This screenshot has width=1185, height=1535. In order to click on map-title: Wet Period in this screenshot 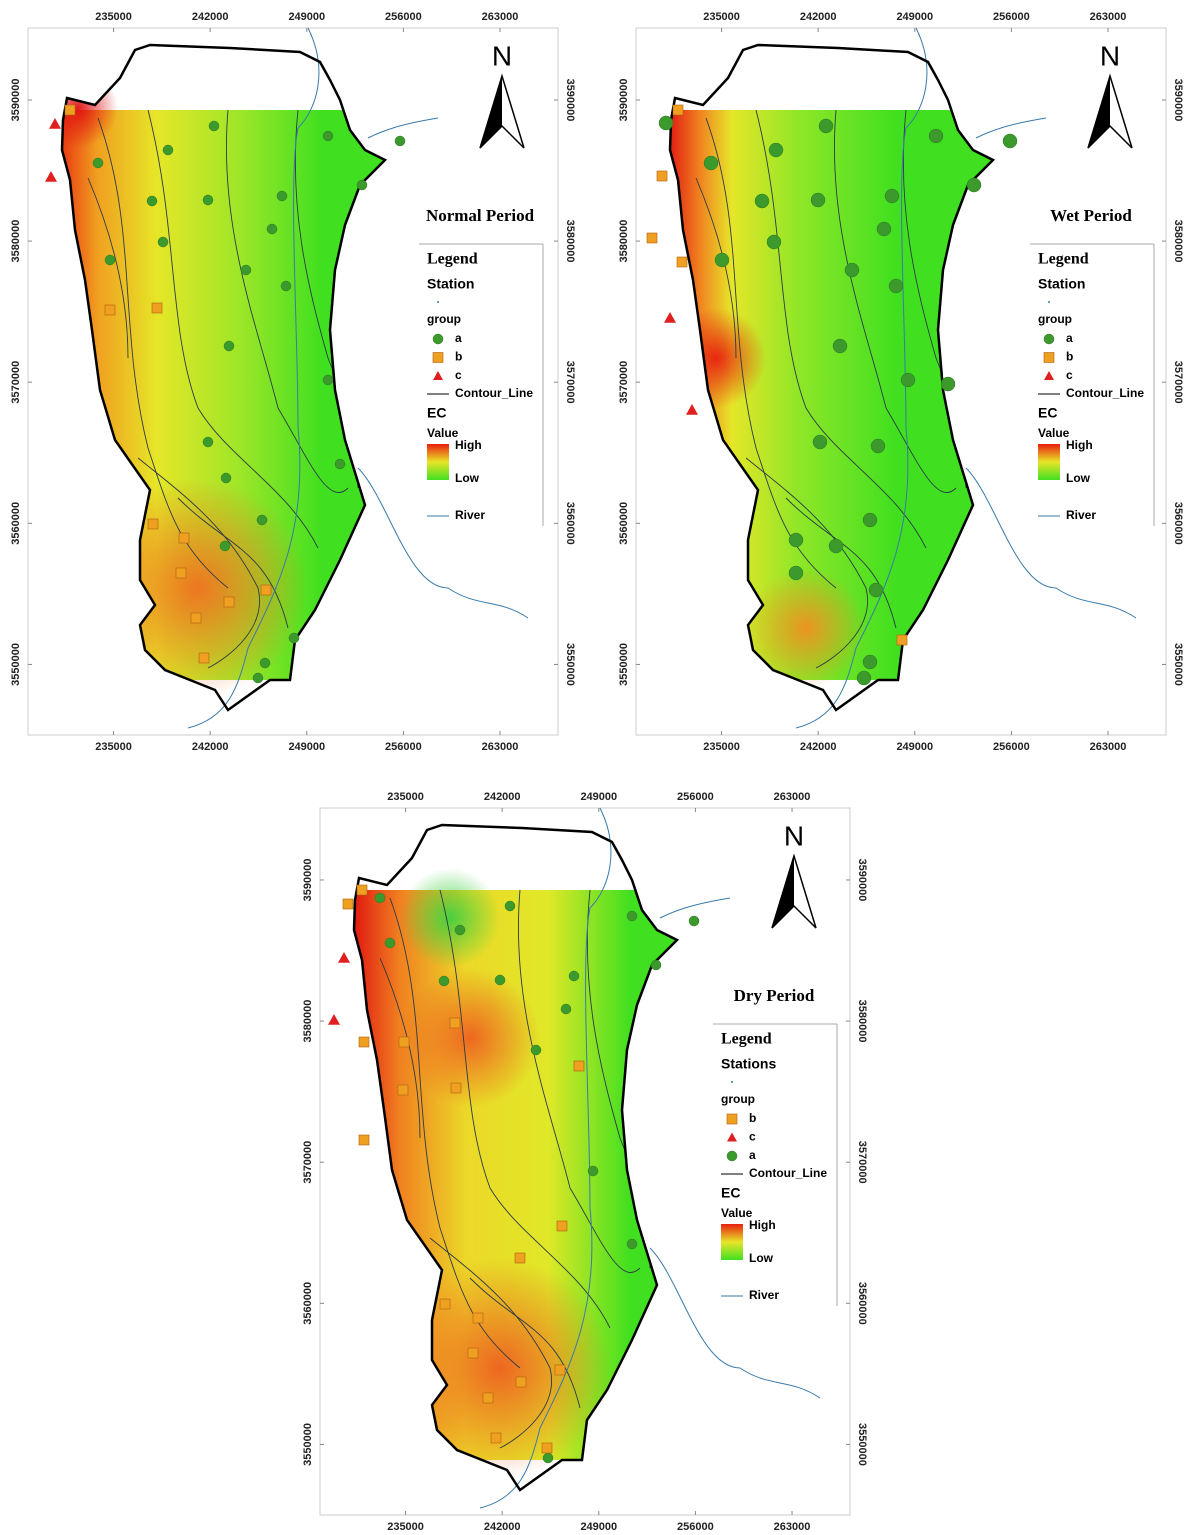, I will do `click(1091, 215)`.